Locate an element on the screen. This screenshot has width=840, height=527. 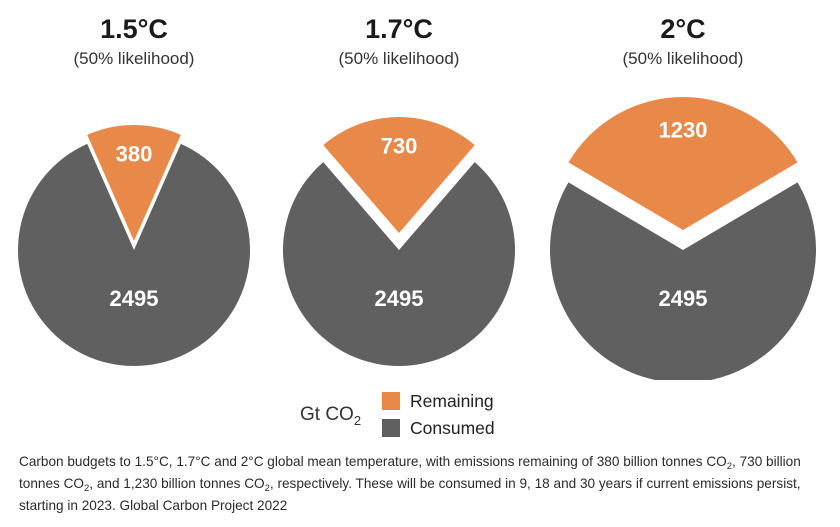
legend-item-consumed: Consumed is located at coordinates (438, 428).